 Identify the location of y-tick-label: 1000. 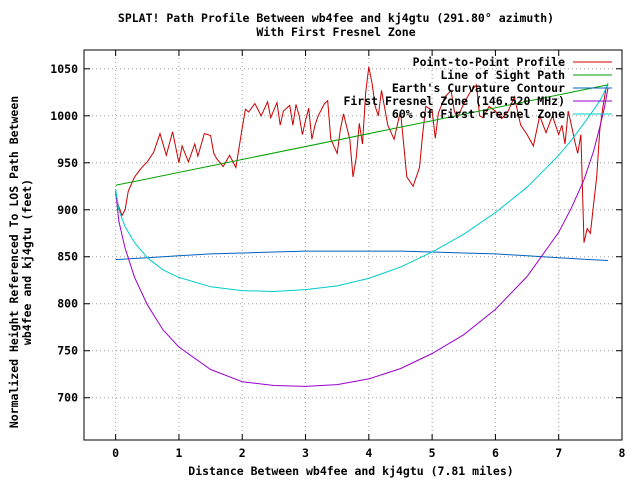
(64, 116).